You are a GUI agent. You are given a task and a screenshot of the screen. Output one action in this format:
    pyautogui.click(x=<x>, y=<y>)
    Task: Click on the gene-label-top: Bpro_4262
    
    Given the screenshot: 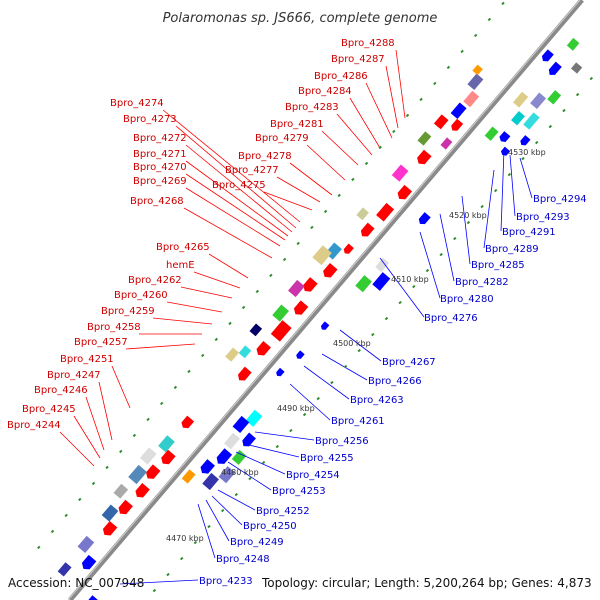 What is the action you would take?
    pyautogui.click(x=155, y=280)
    